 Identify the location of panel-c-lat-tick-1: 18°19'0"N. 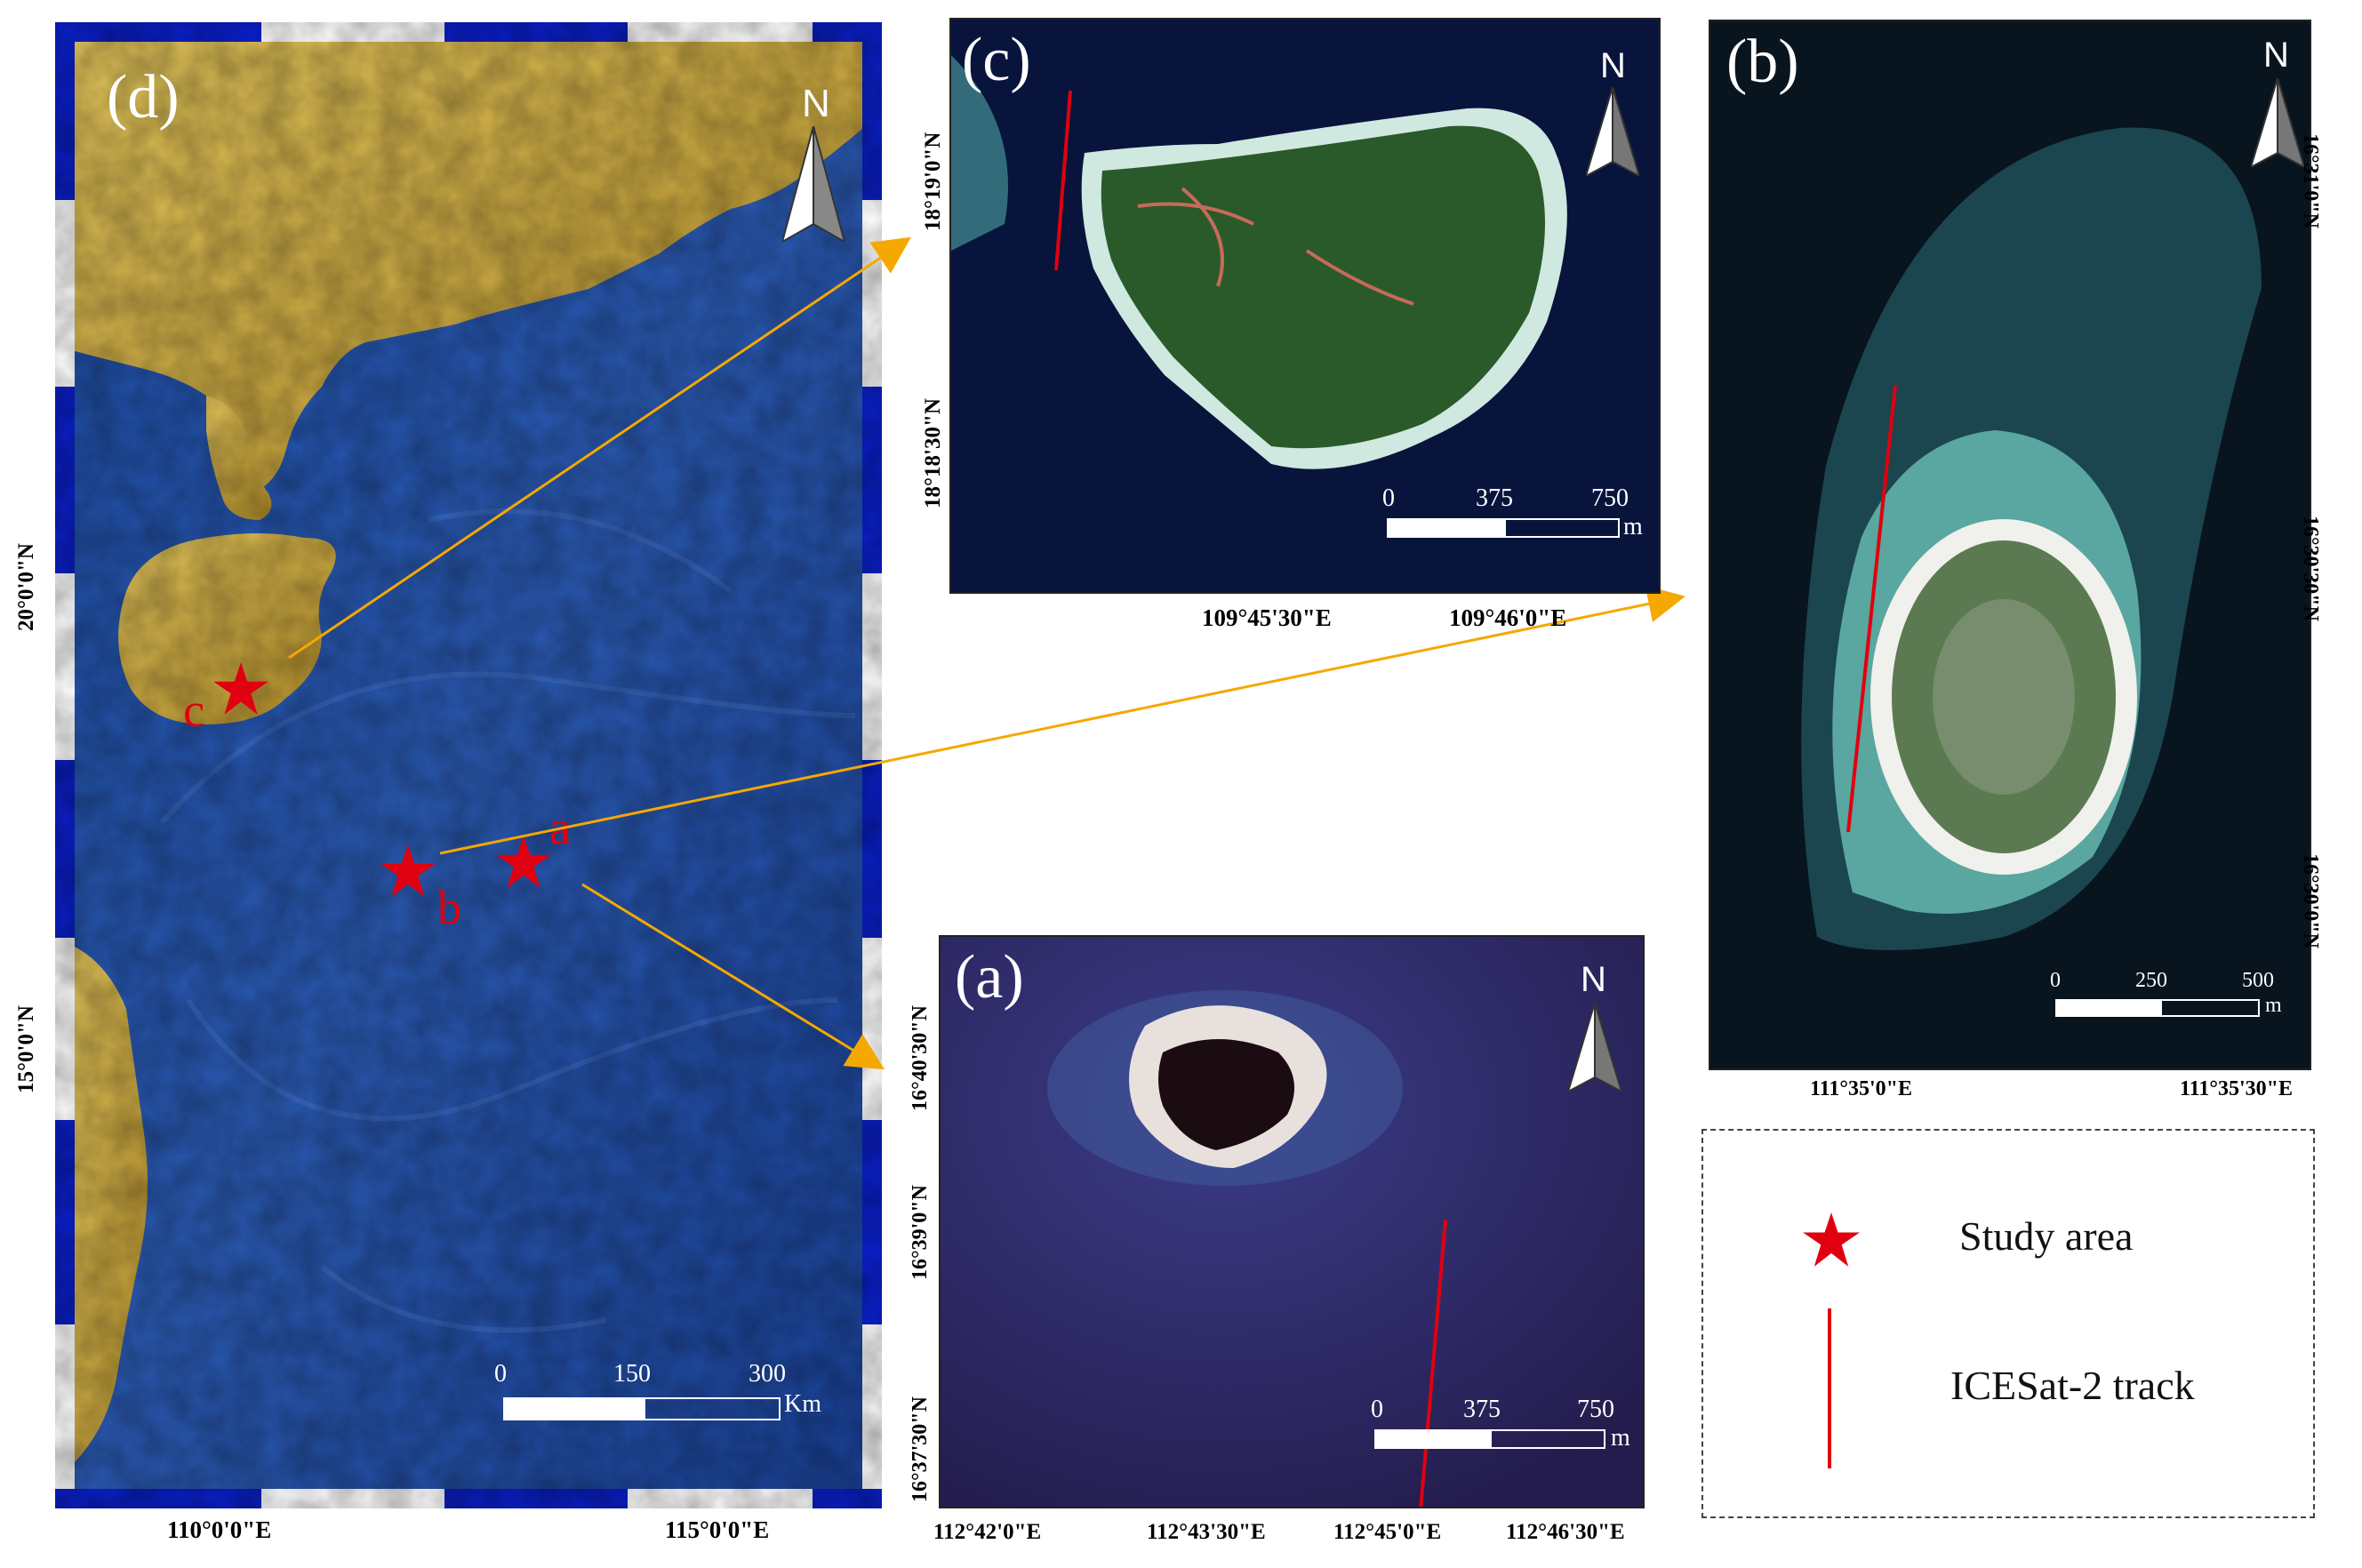
(933, 181).